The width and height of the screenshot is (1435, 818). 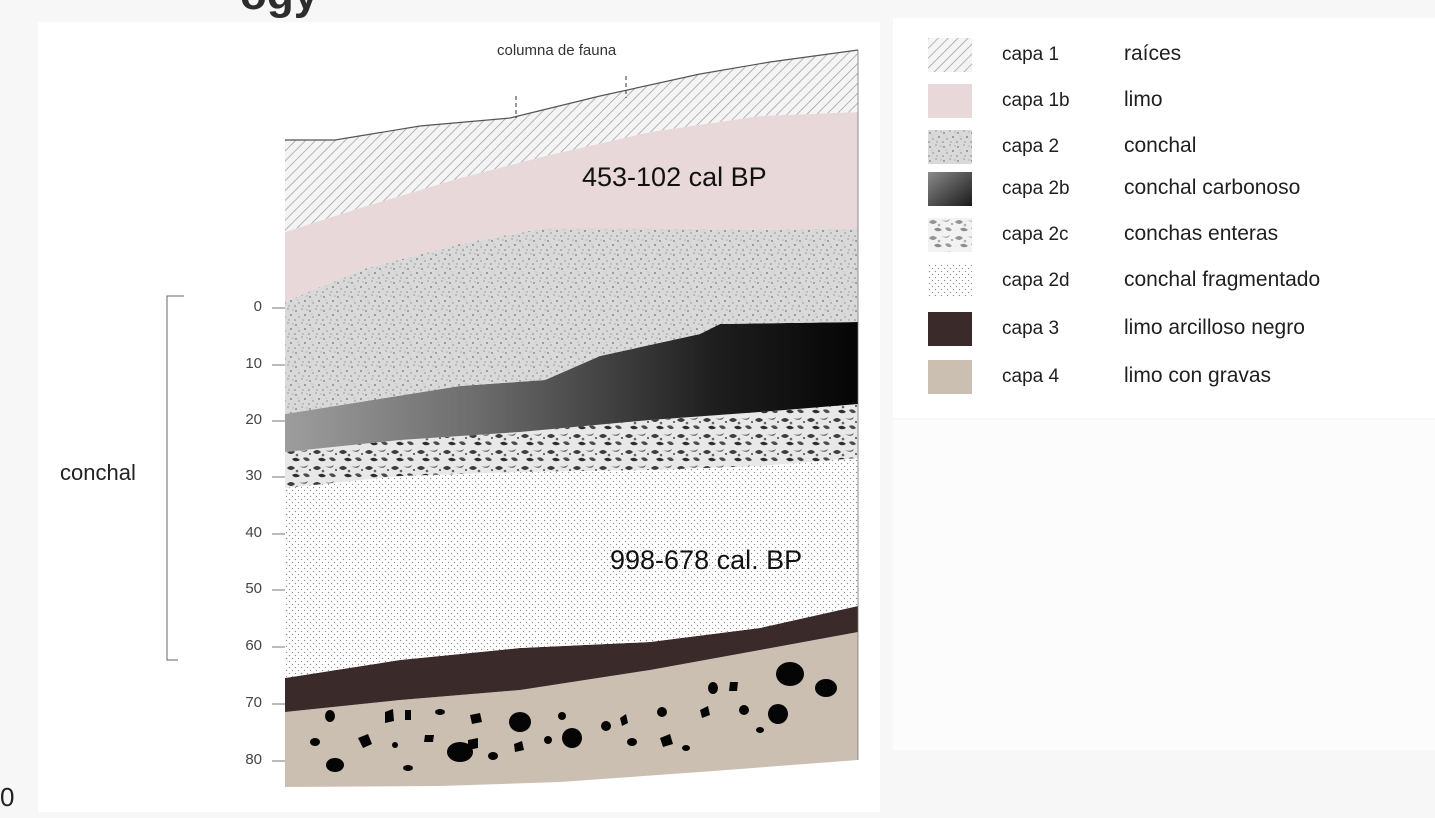 What do you see at coordinates (253, 363) in the screenshot?
I see `depth-tick-10: 10` at bounding box center [253, 363].